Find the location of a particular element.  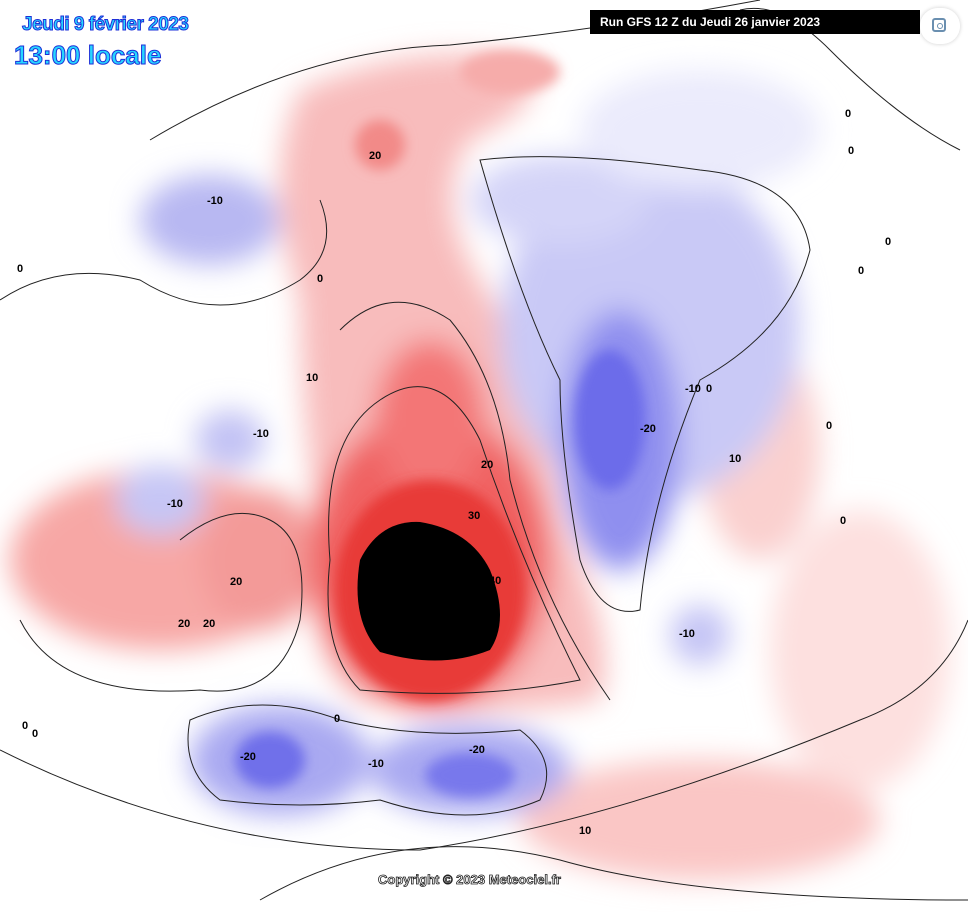

model-run-banner: Run GFS 12 Z du Jeudi 26 janvier 2023 is located at coordinates (755, 22).